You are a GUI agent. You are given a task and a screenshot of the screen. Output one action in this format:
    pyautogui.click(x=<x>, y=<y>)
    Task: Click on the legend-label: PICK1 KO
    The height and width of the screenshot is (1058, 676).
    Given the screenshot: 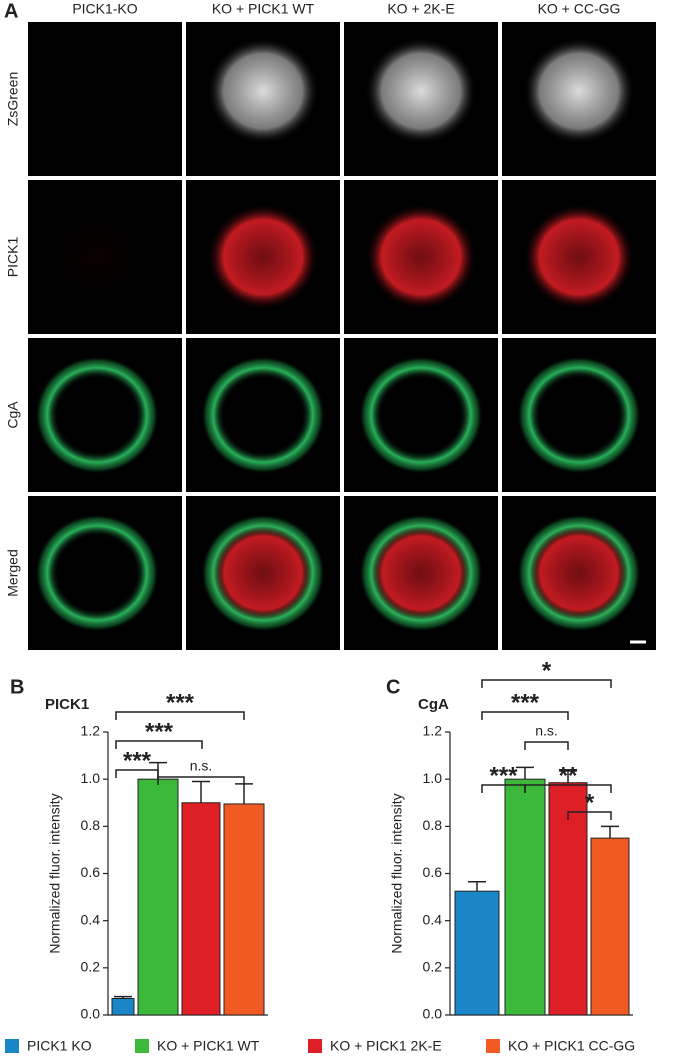 What is the action you would take?
    pyautogui.click(x=59, y=1046)
    